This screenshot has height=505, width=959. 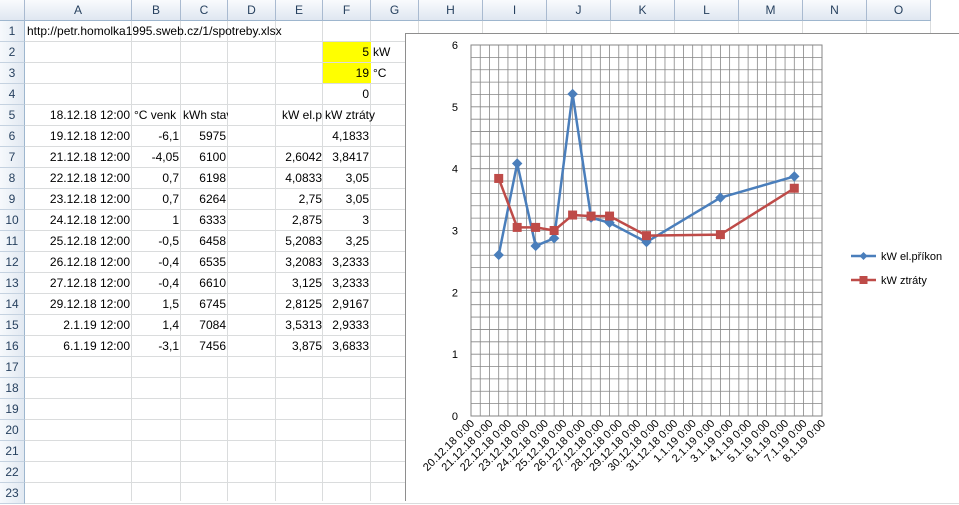 What do you see at coordinates (357, 178) in the screenshot?
I see `cell-f8: 3,05` at bounding box center [357, 178].